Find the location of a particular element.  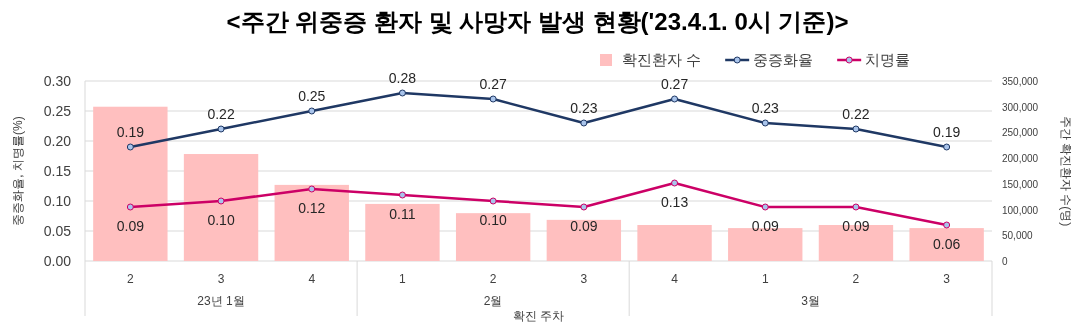

data-label: 0.06 is located at coordinates (947, 244).